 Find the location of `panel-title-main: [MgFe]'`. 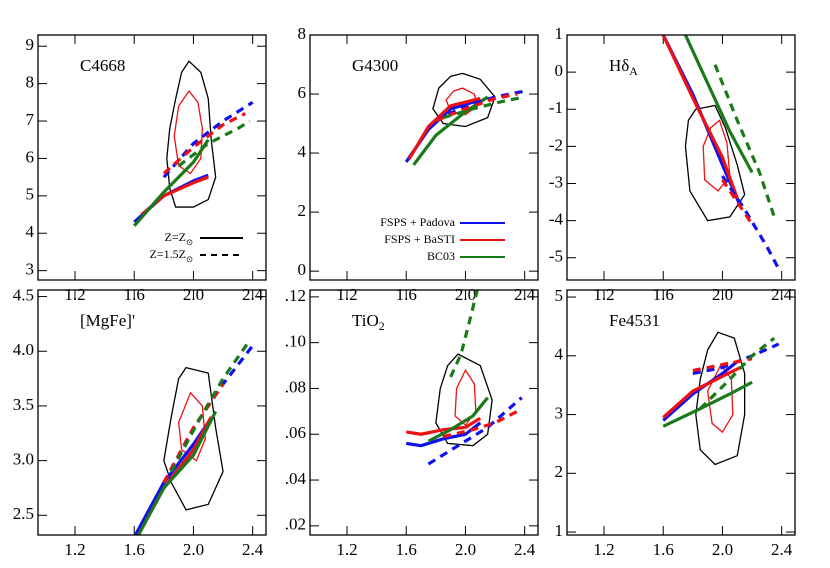

panel-title-main: [MgFe]' is located at coordinates (107, 320).